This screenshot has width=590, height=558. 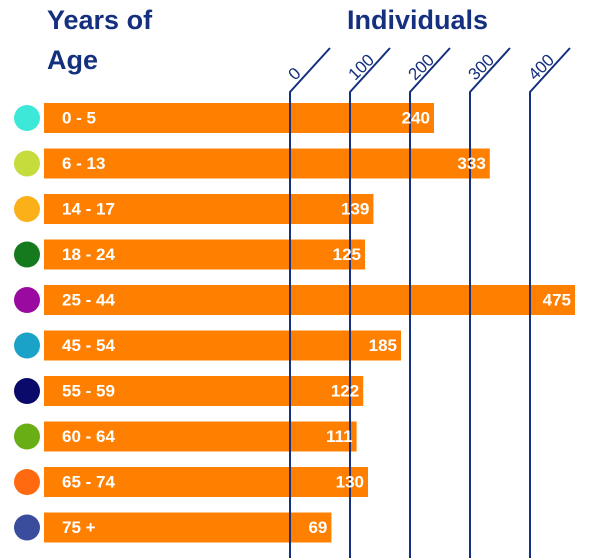 What do you see at coordinates (100, 20) in the screenshot?
I see `y-label: Years of` at bounding box center [100, 20].